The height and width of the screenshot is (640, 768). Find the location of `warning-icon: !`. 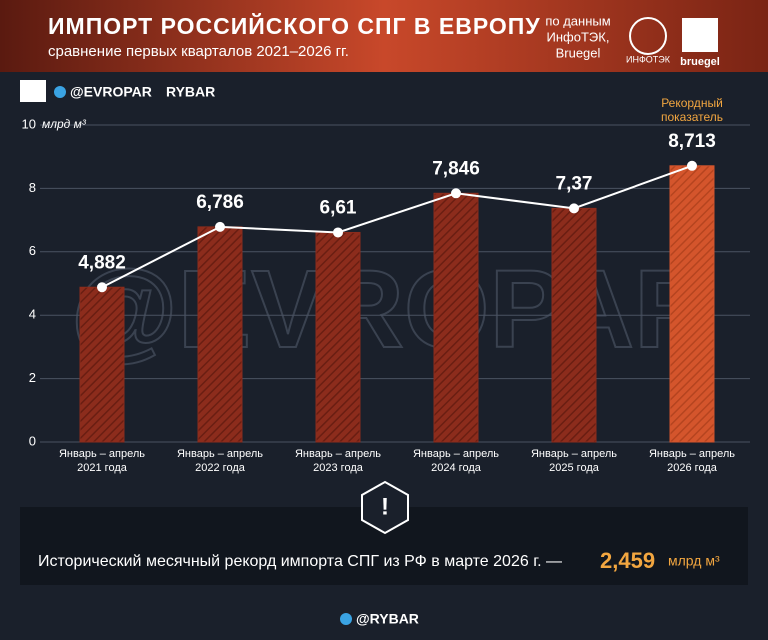

warning-icon: ! is located at coordinates (385, 506).